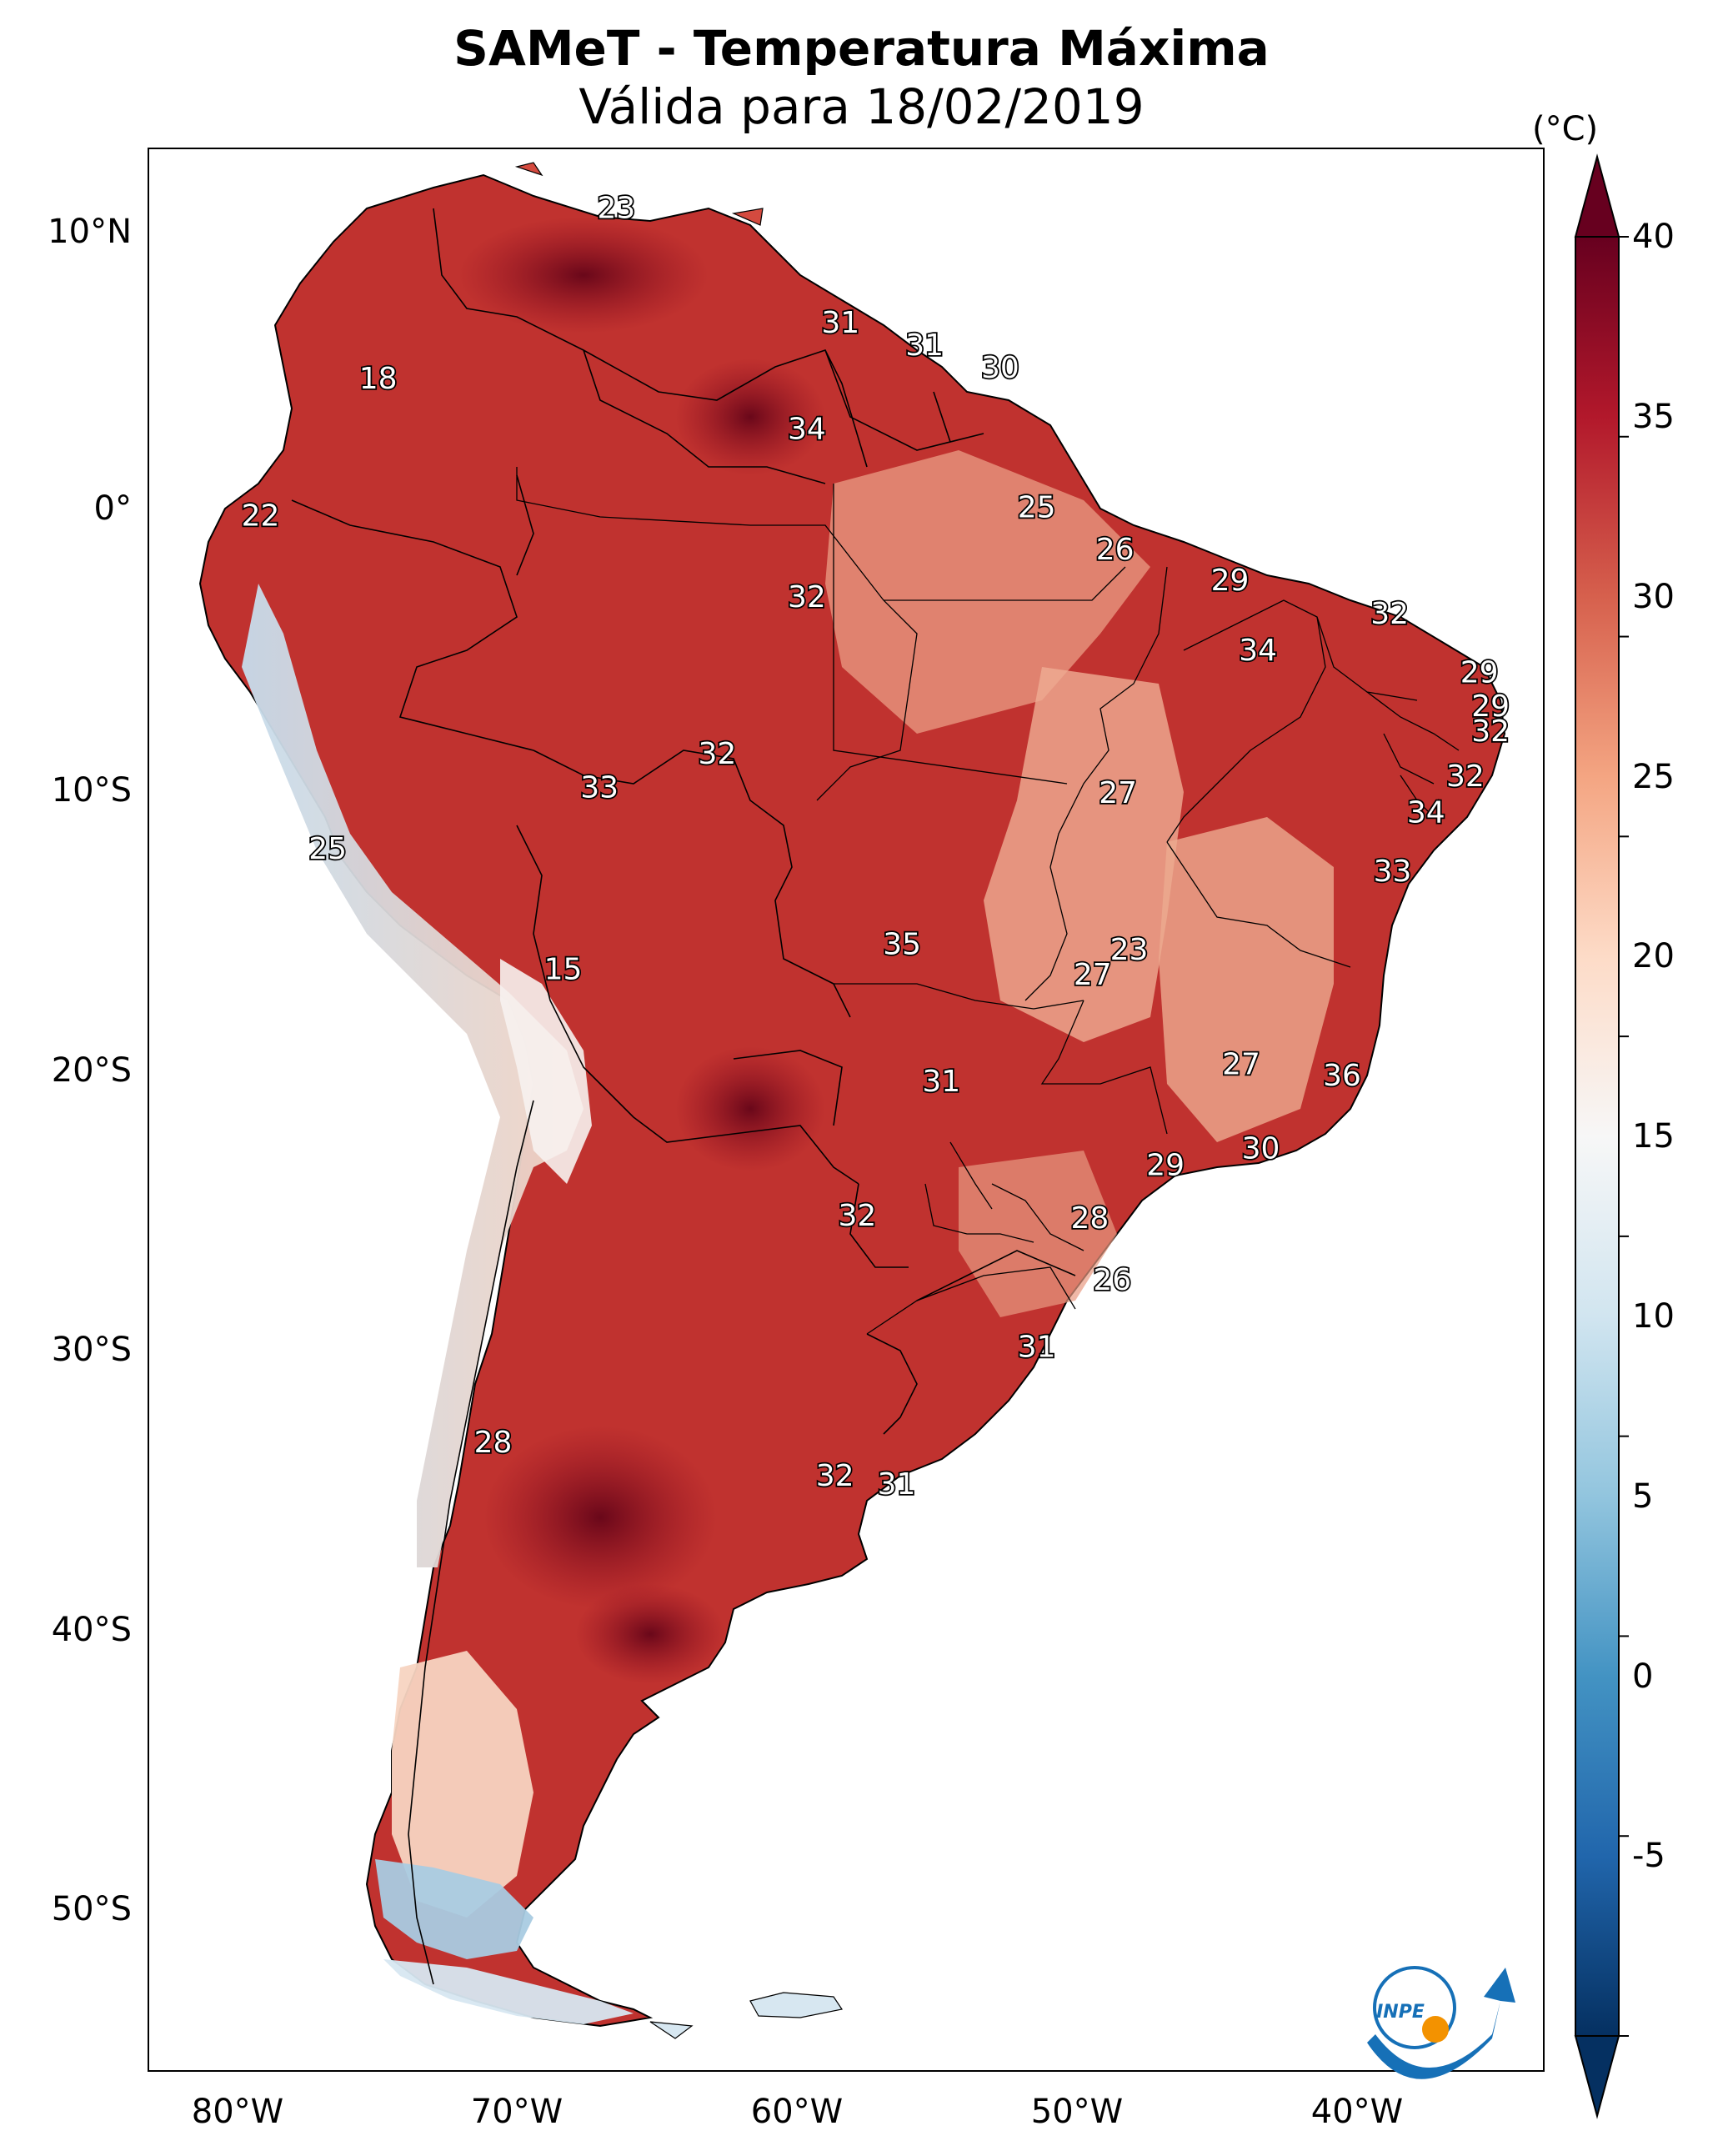 The height and width of the screenshot is (2156, 1723). What do you see at coordinates (92, 1630) in the screenshot?
I see `lat-tick-40s: 40°S` at bounding box center [92, 1630].